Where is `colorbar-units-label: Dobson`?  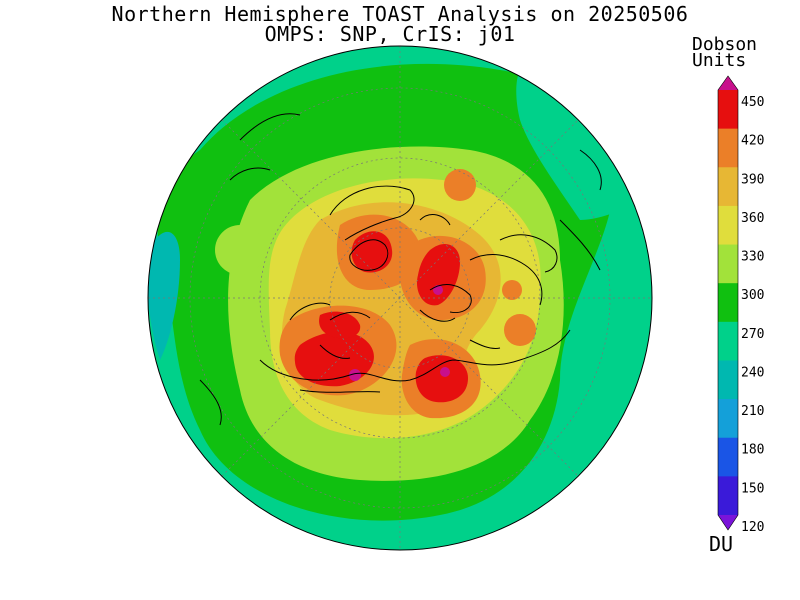
colorbar-units-label: Dobson is located at coordinates (725, 44).